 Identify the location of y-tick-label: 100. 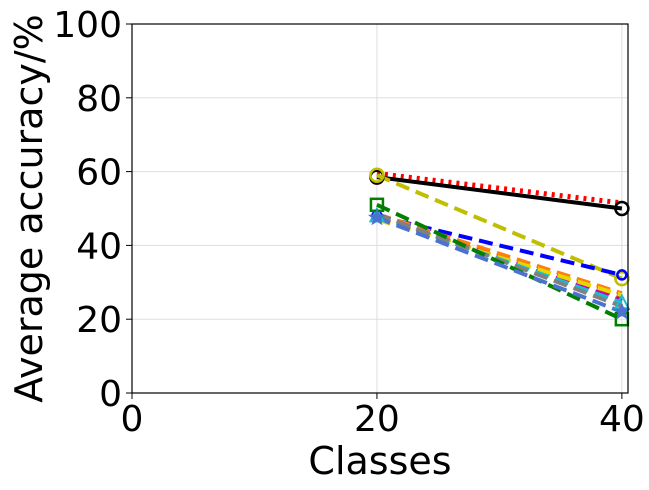
(87, 25).